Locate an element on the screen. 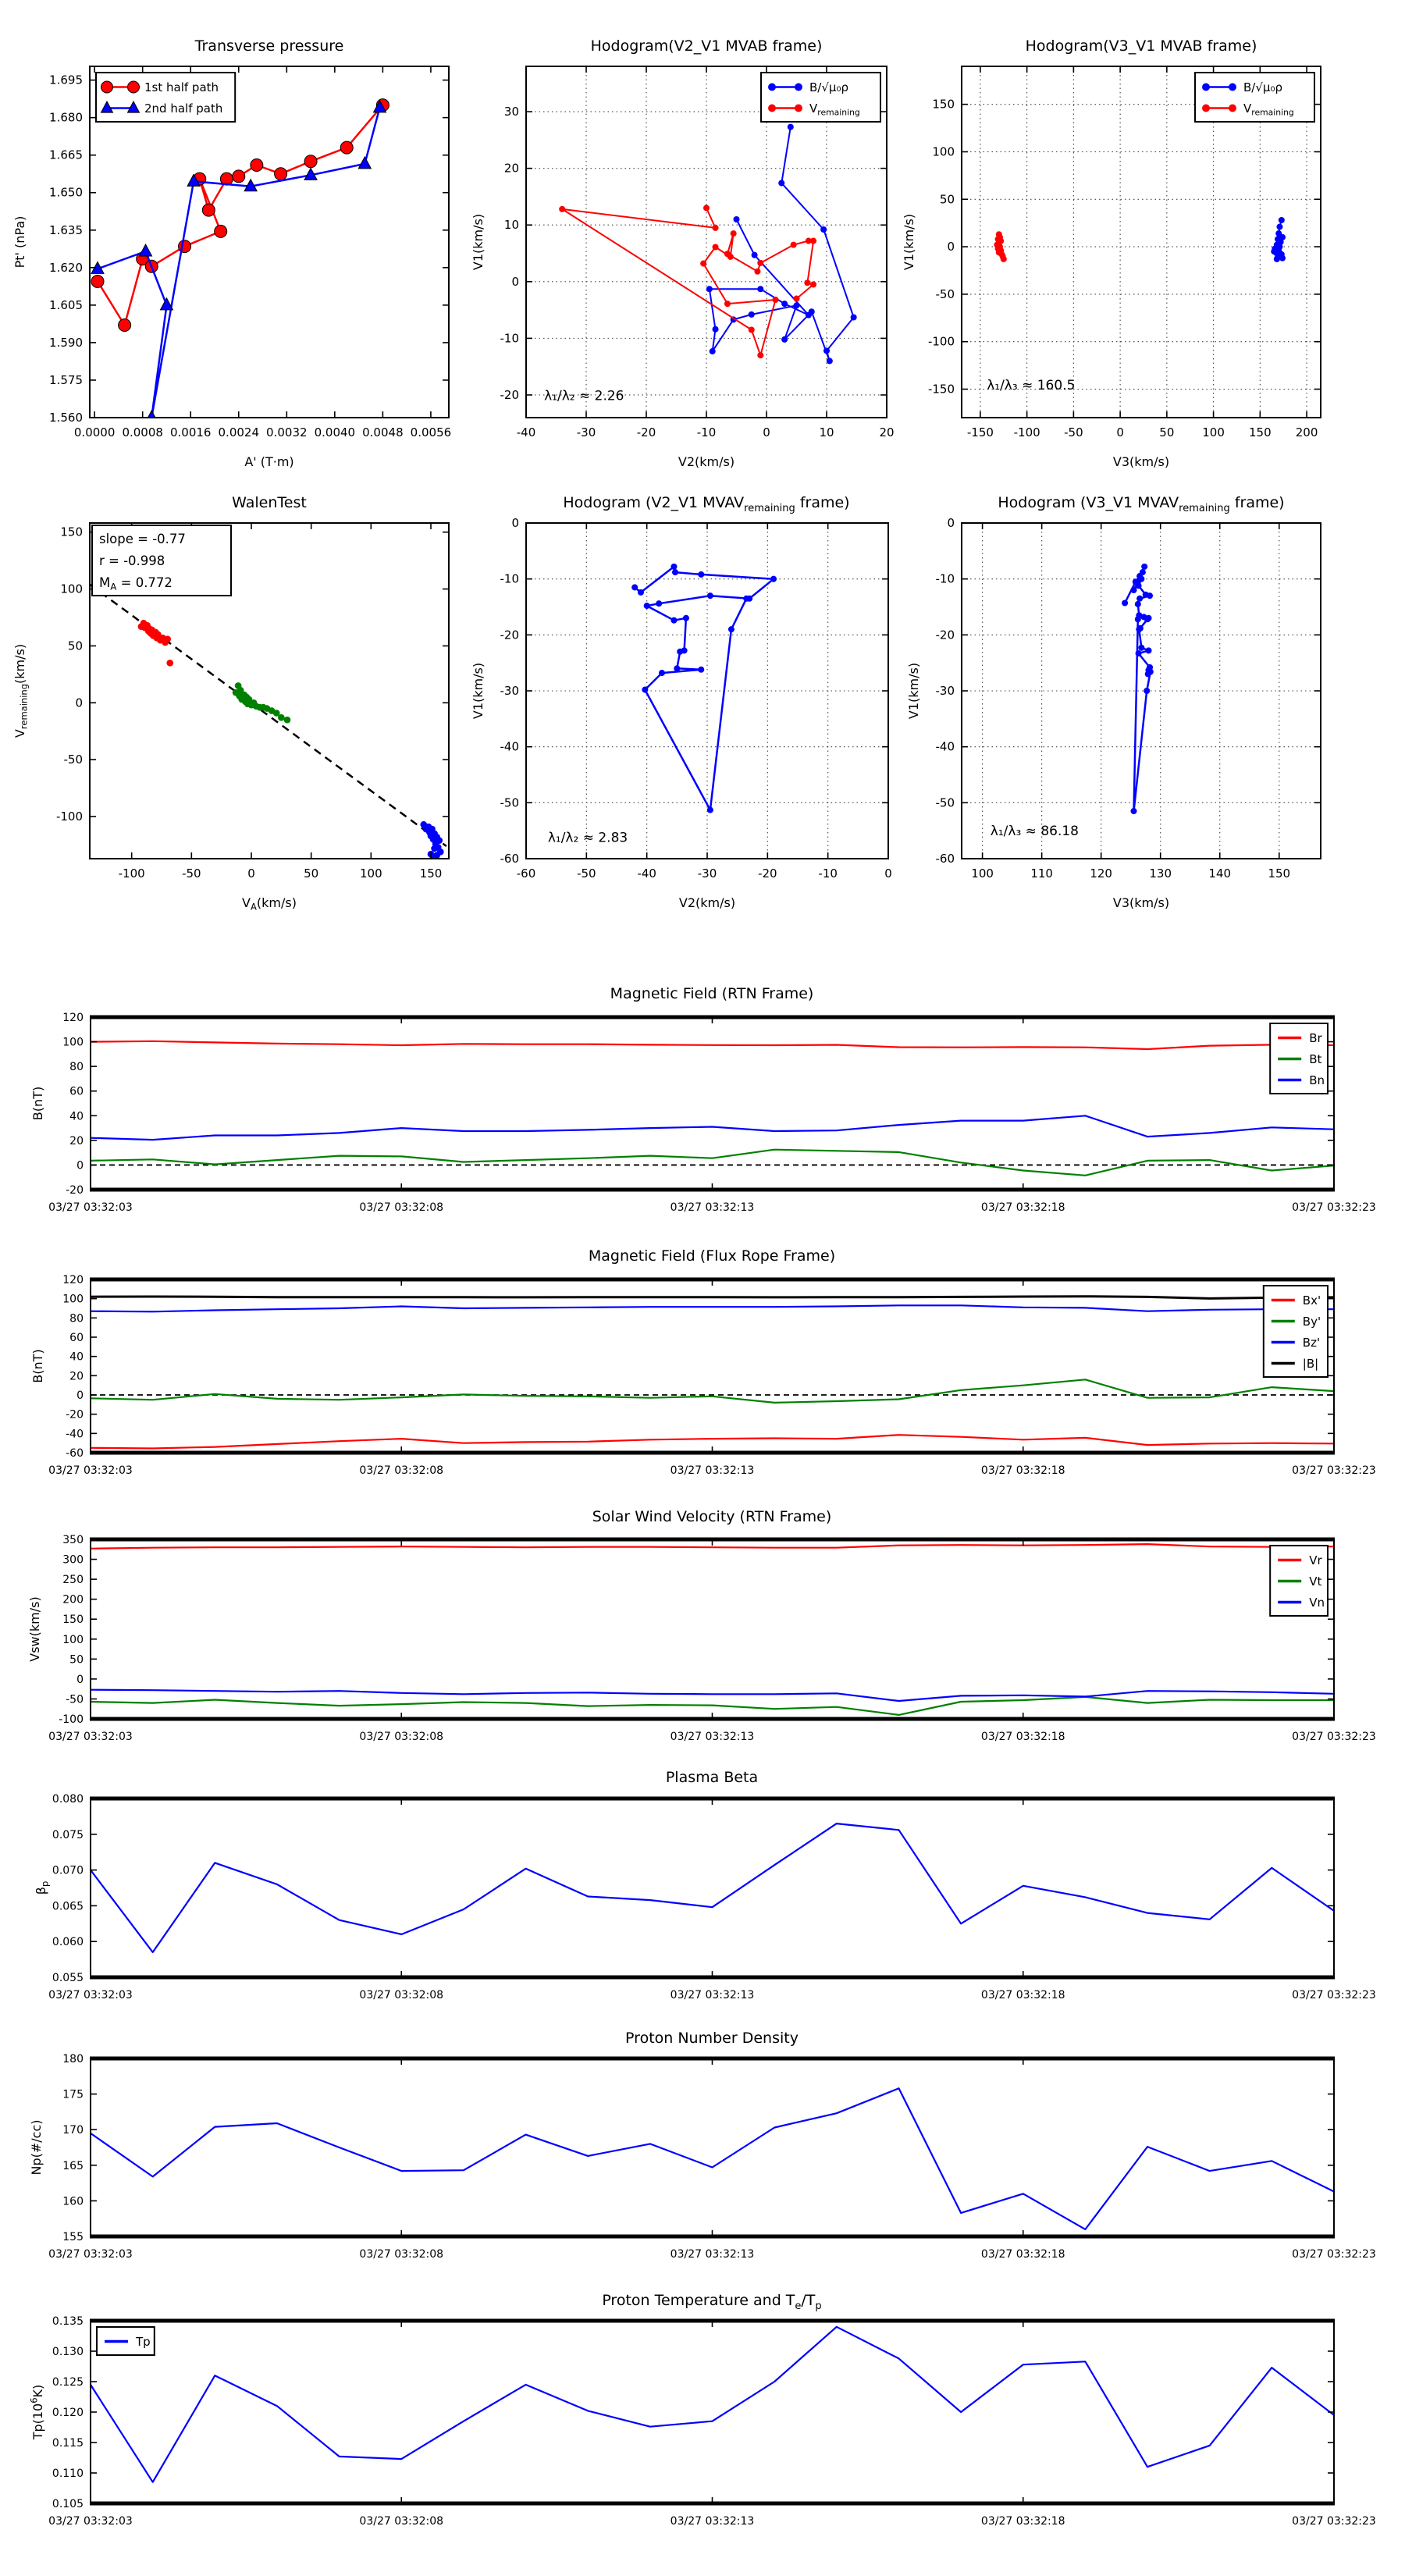 Image resolution: width=1405 pixels, height=2576 pixels. x-tick-label: -40 is located at coordinates (646, 873).